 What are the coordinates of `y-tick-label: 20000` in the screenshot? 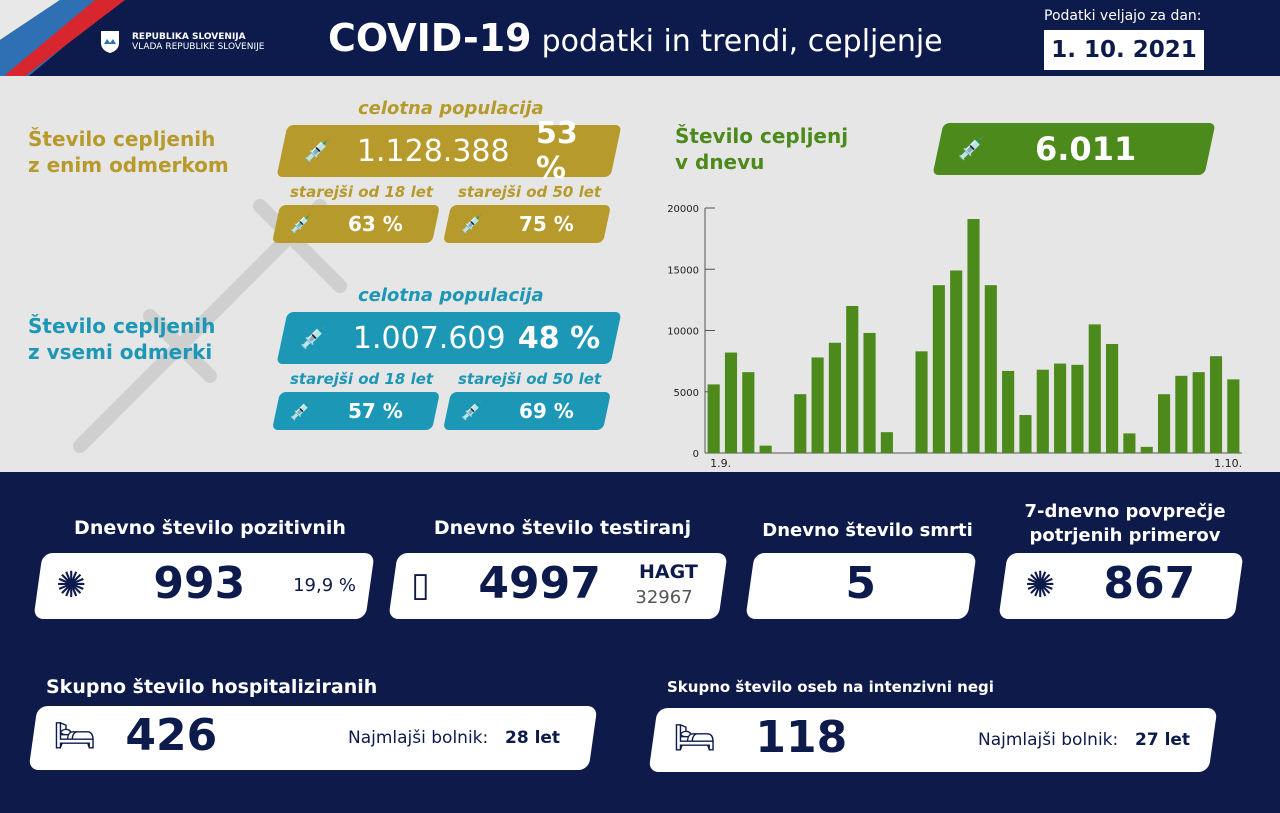 It's located at (683, 209).